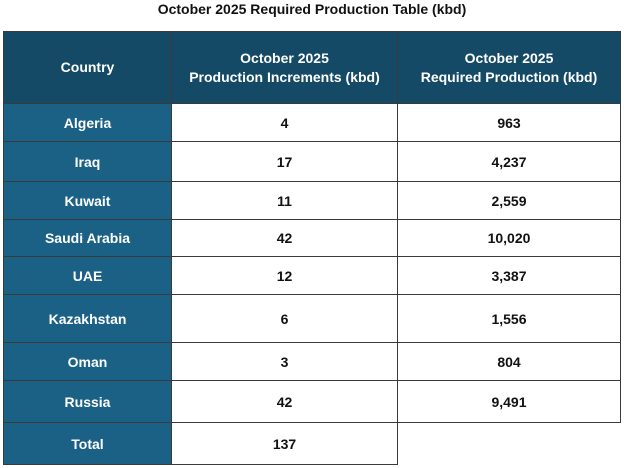  What do you see at coordinates (284, 57) in the screenshot?
I see `header-increments-line1: October 2025` at bounding box center [284, 57].